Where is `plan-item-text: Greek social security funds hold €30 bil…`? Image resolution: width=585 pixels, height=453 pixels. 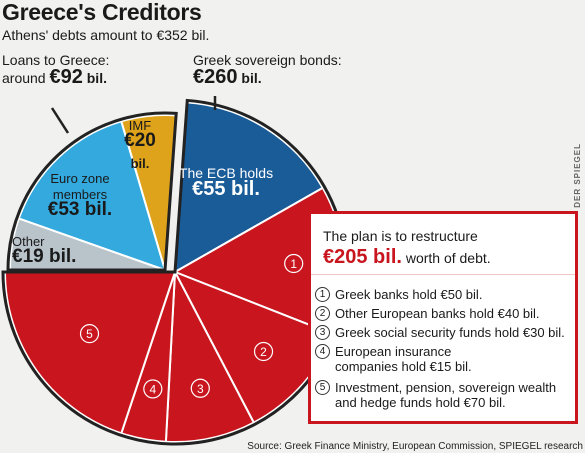 plan-item-text: Greek social security funds hold €30 bil… is located at coordinates (450, 332).